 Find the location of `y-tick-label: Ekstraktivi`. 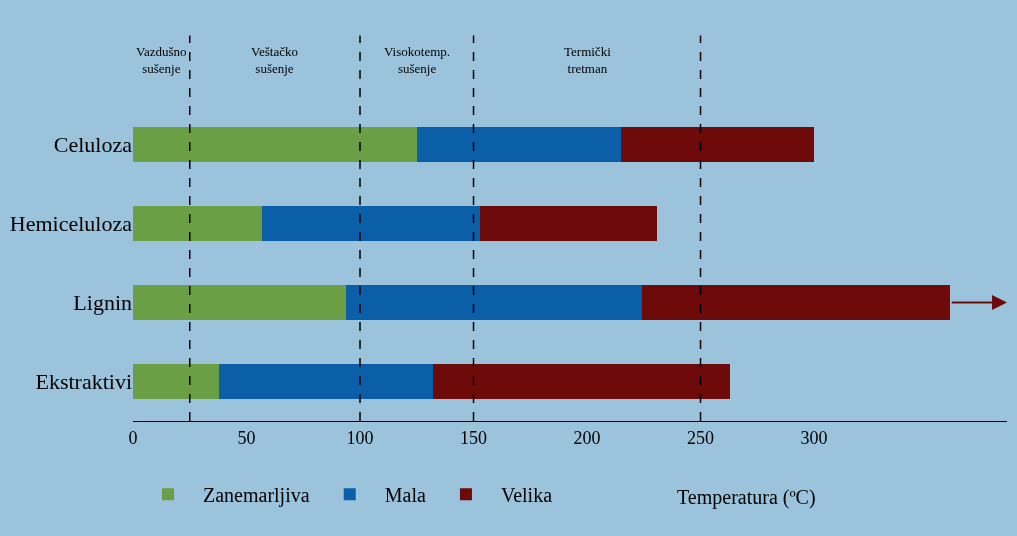

y-tick-label: Ekstraktivi is located at coordinates (83, 382).